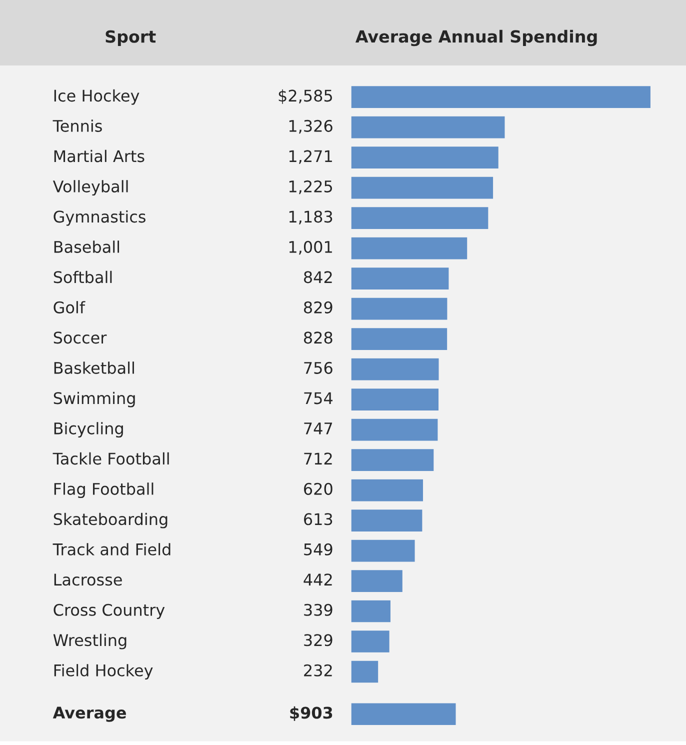 The image size is (686, 745). Describe the element at coordinates (94, 368) in the screenshot. I see `y-tick-label: Basketball` at that location.